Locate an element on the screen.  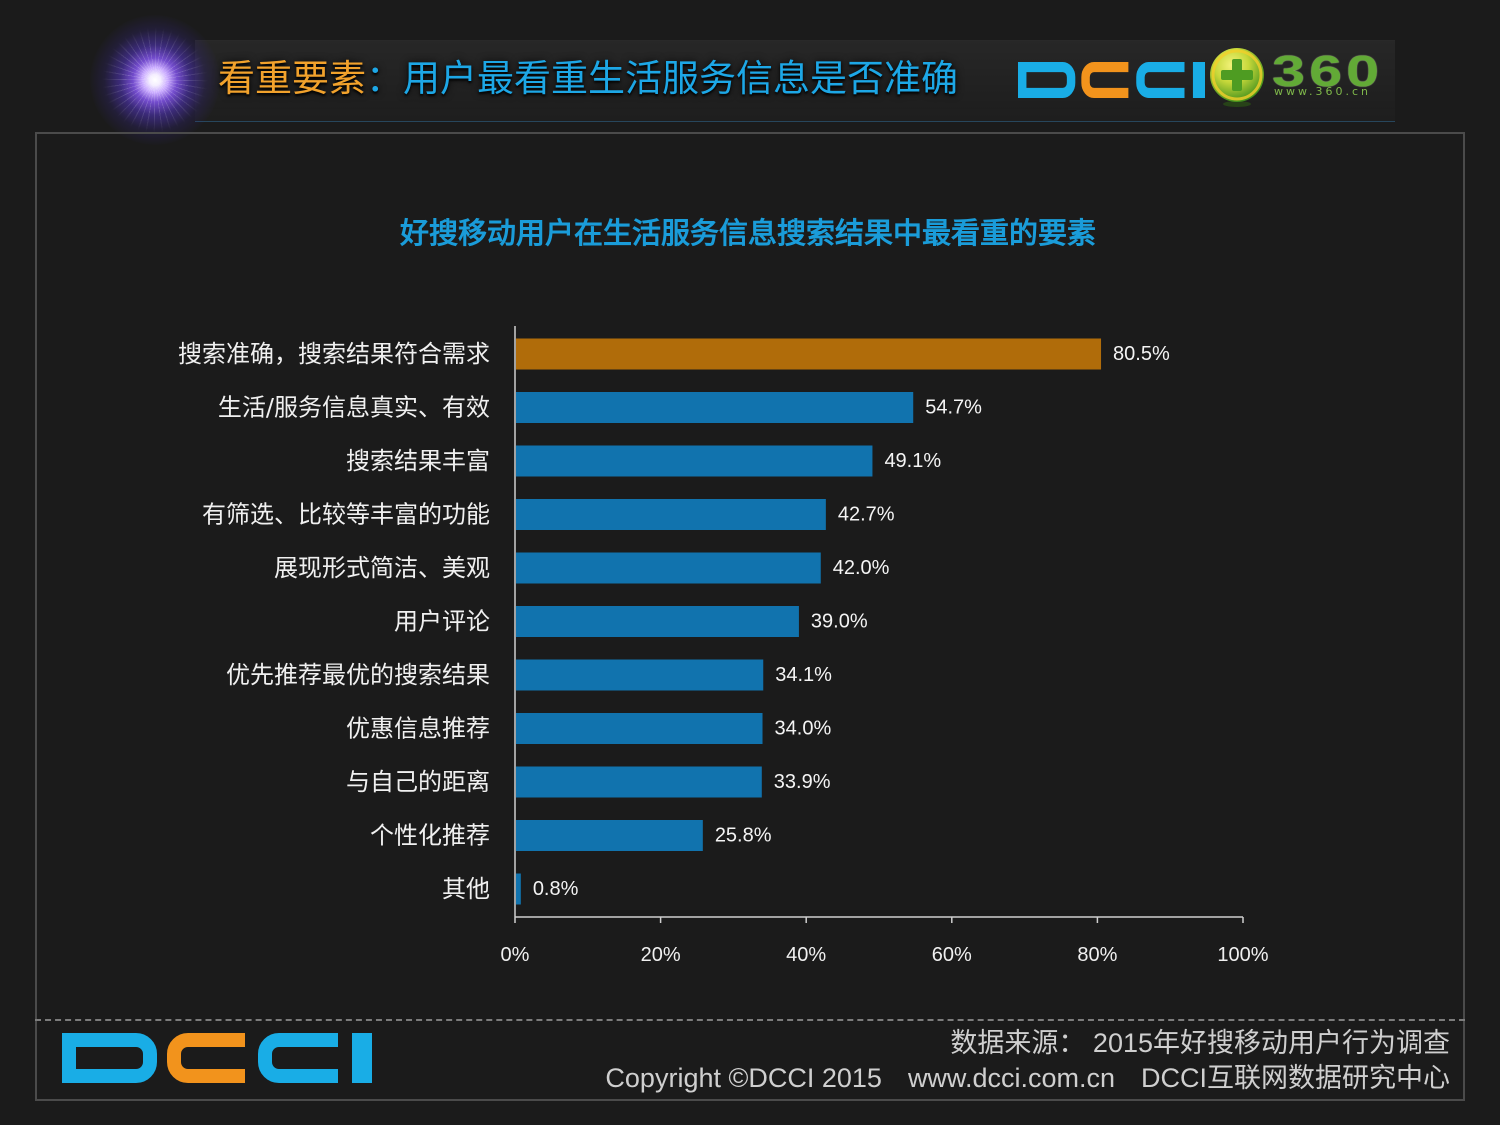
page-title: 看重要素：用户最看重生活服务信息是否准确 is located at coordinates (588, 79).